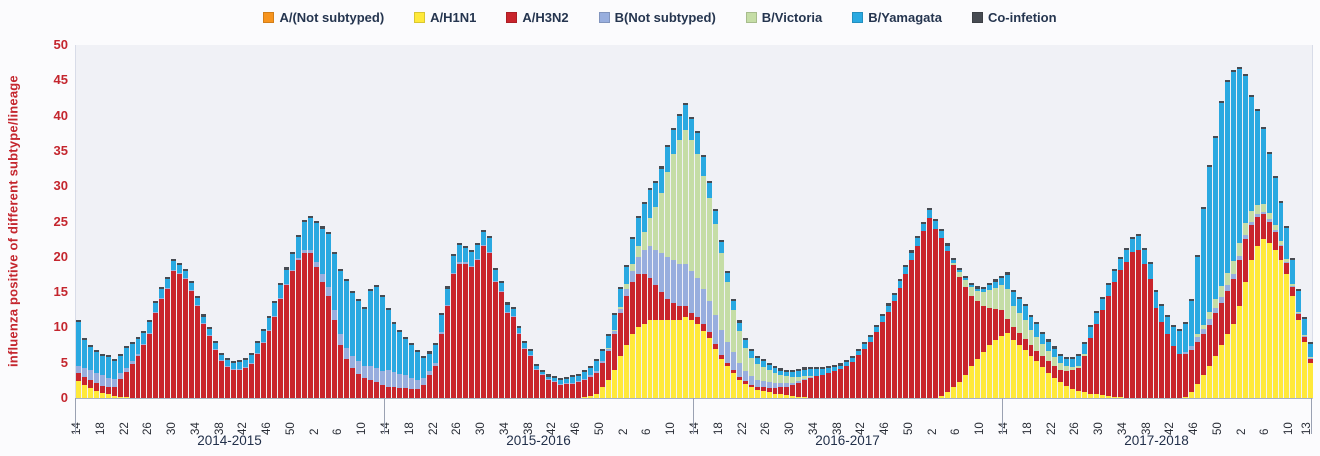 The height and width of the screenshot is (456, 1320). Describe the element at coordinates (267, 428) in the screenshot. I see `x-axis-tick-label: 46` at that location.